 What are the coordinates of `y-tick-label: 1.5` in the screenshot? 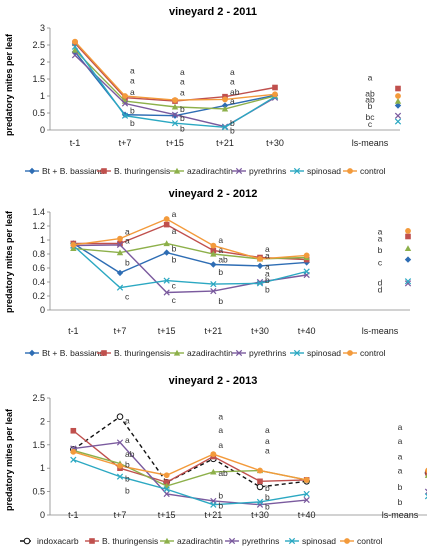 It's located at (38, 79).